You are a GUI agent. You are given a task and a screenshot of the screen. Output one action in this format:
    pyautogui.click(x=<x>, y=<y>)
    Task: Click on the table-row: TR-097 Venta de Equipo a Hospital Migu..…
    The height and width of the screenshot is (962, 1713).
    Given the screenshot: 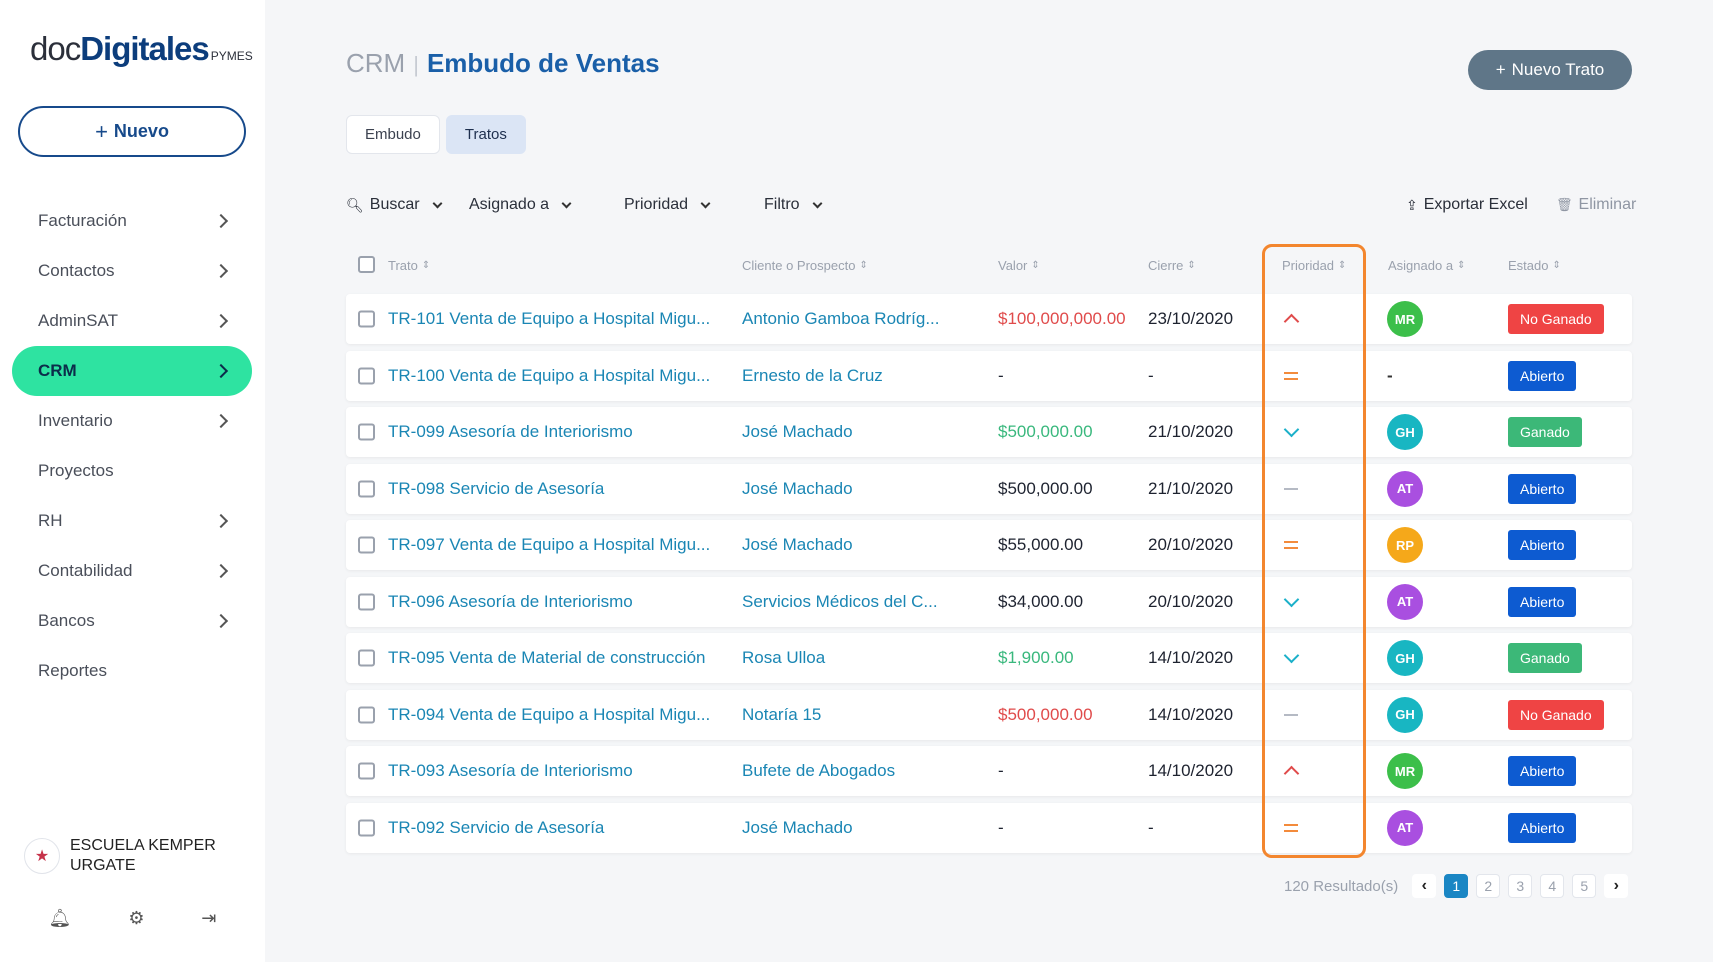 What is the action you would take?
    pyautogui.click(x=989, y=545)
    